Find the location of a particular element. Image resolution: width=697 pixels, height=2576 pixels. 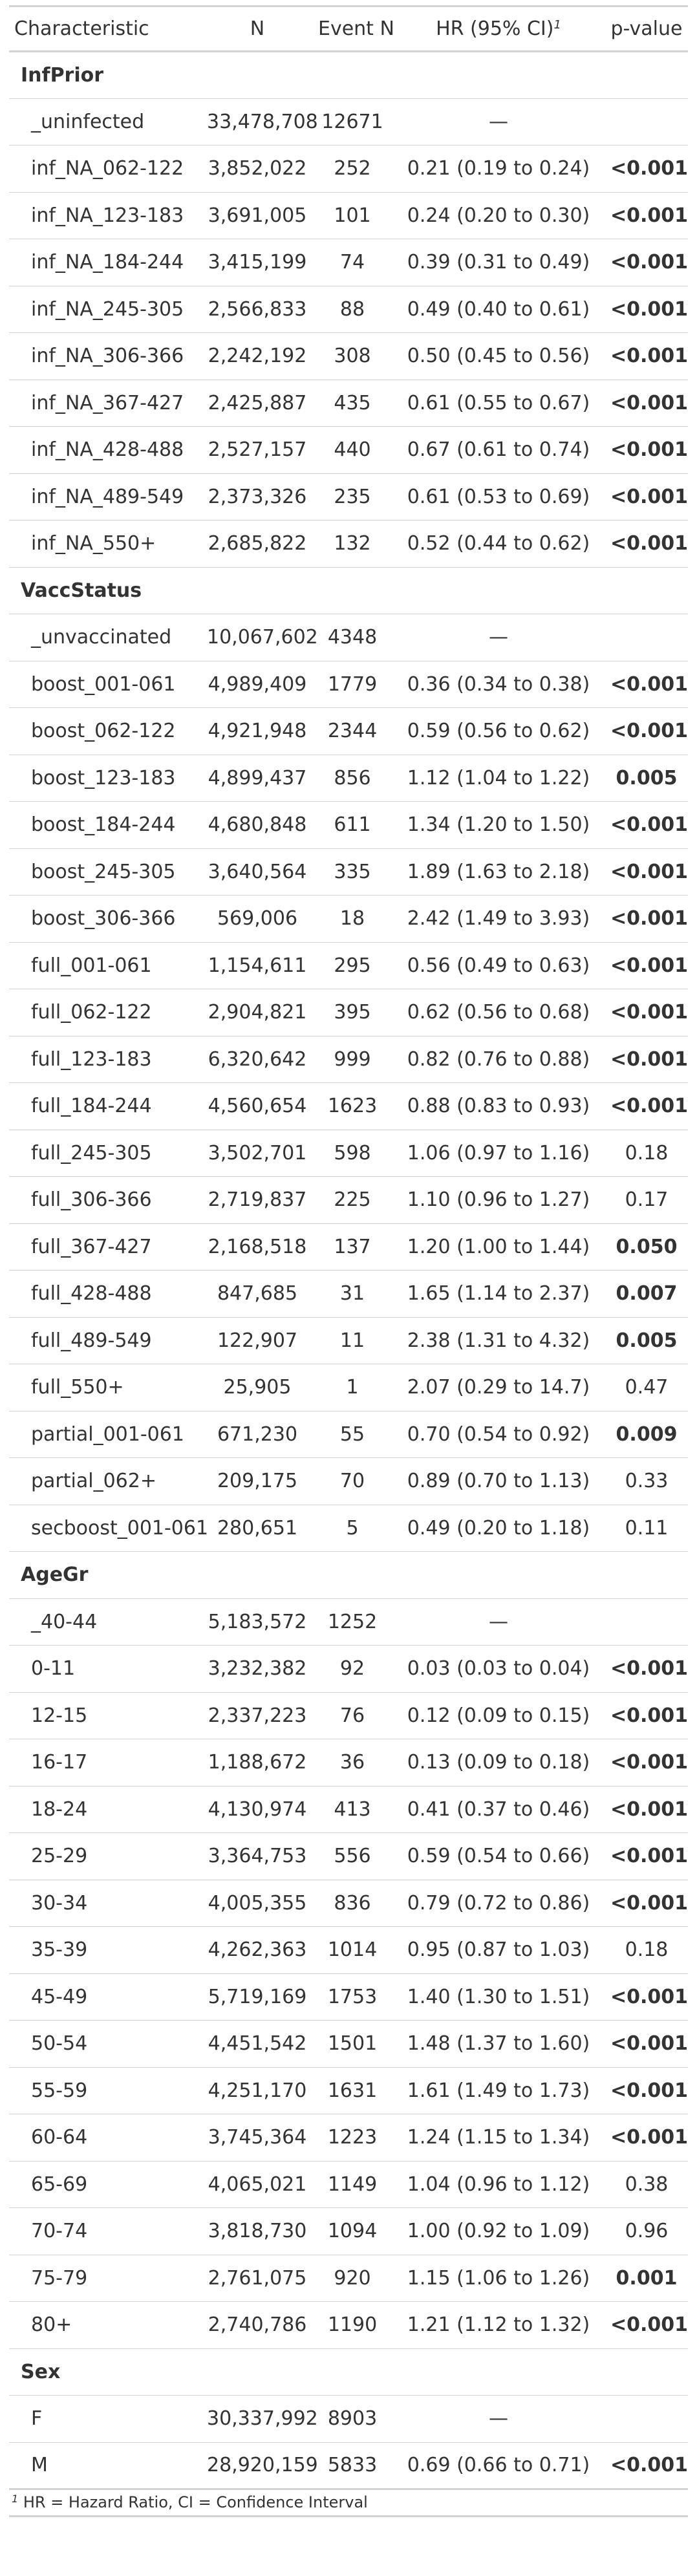

cell-hr: 1.24 (1.15 to 1.34) is located at coordinates (498, 2137).